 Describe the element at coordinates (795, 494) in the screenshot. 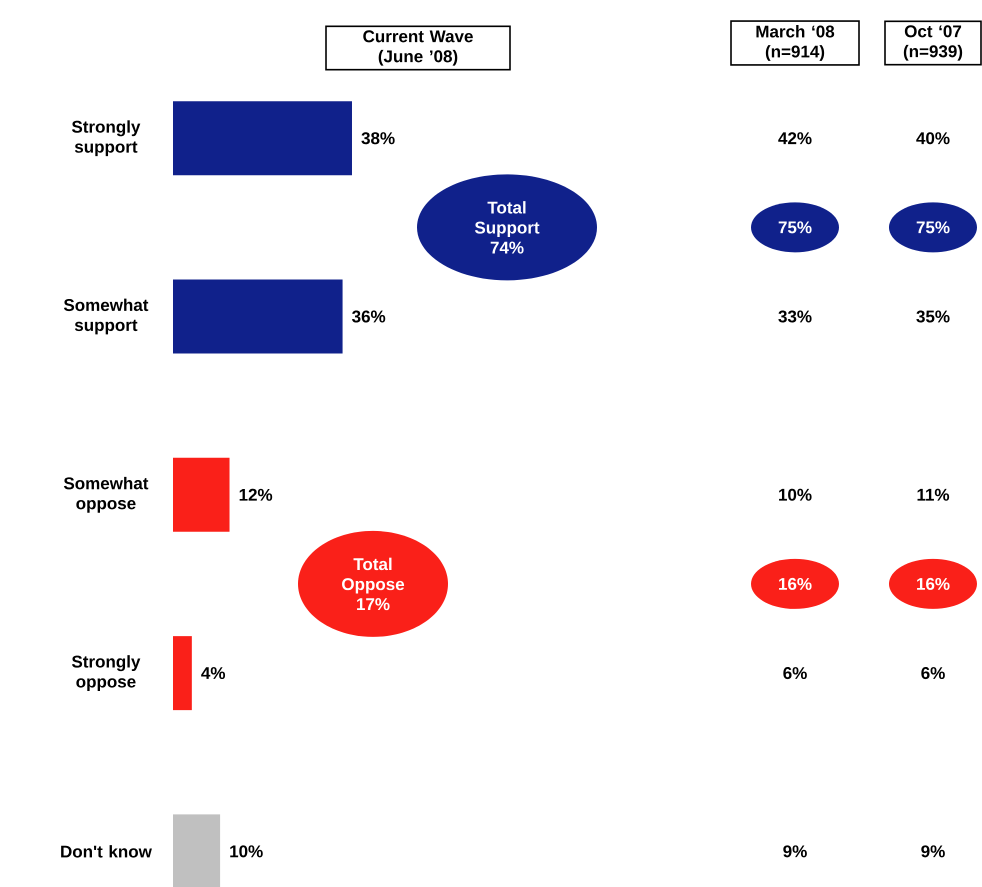

I see `text: 10%` at that location.